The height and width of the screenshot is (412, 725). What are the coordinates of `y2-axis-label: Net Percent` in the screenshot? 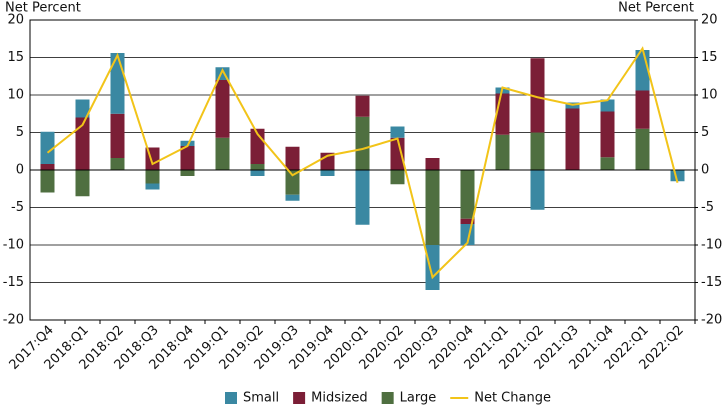 It's located at (656, 8).